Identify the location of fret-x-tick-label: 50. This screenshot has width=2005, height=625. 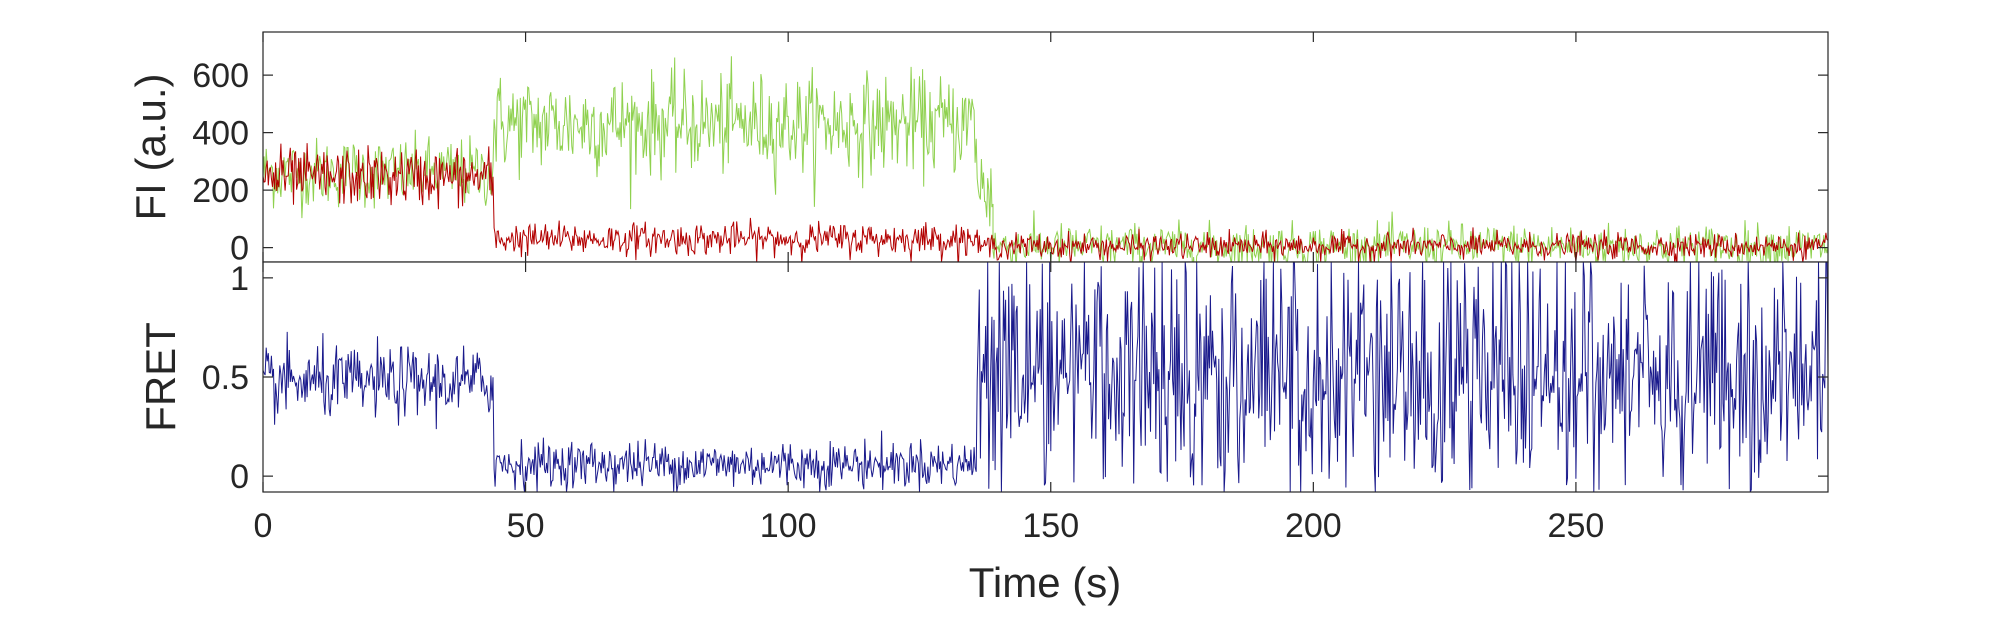
(526, 526).